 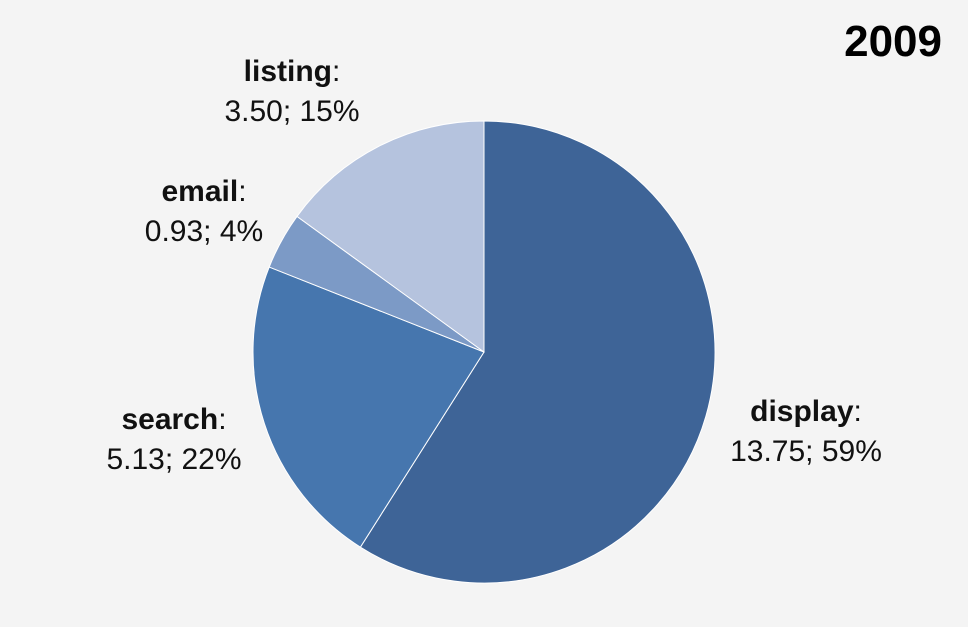 I want to click on chart-title: 2009, so click(x=893, y=41).